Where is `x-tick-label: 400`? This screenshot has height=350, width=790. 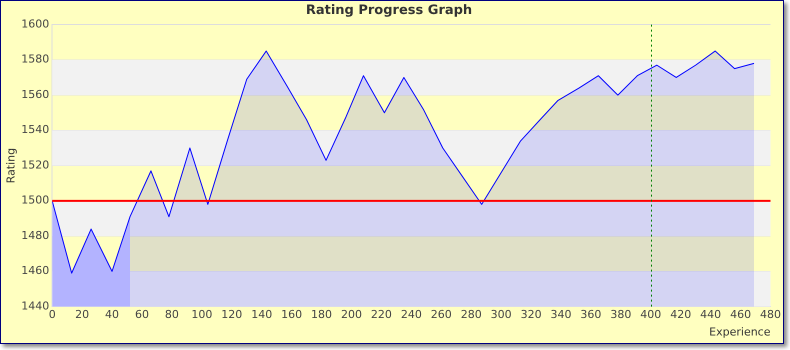 x-tick-label: 400 is located at coordinates (651, 315).